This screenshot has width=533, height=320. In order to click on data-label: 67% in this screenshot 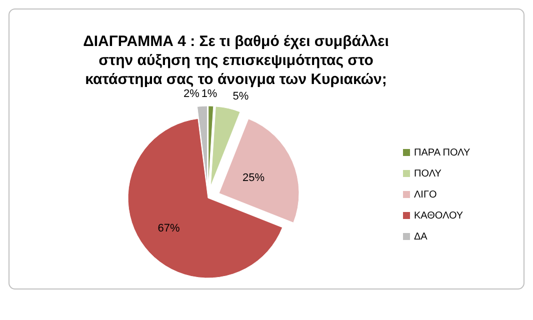, I will do `click(169, 228)`.